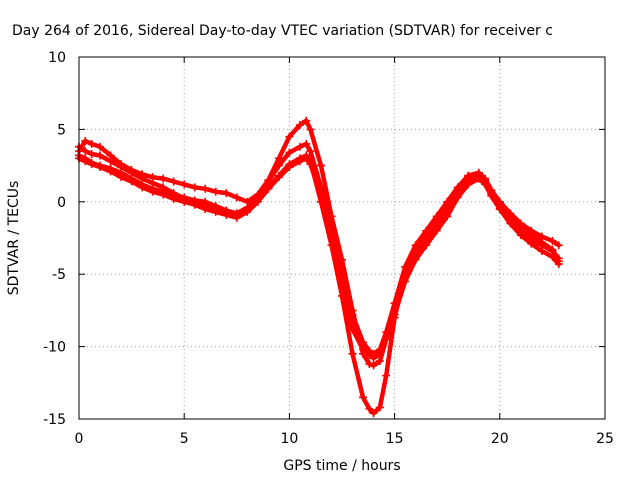 The image size is (640, 480). I want to click on x-axis-label: GPS time / hours, so click(341, 466).